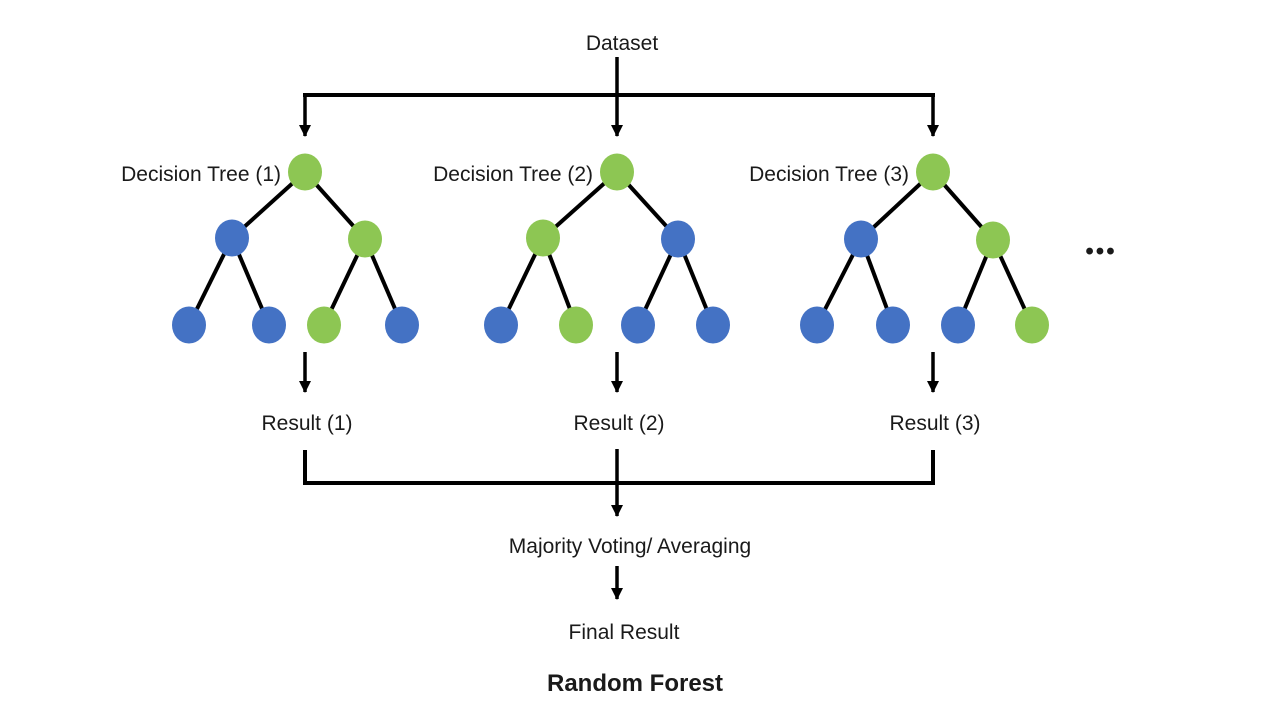  I want to click on tree-2-label: Decision Tree (2), so click(513, 174).